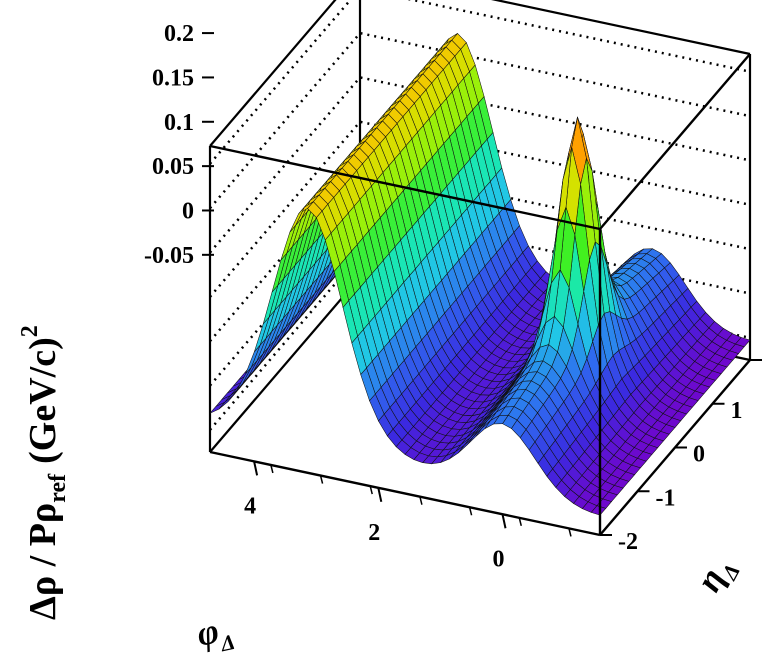 The width and height of the screenshot is (768, 663). I want to click on y-axis-title-unit: (GeV/c), so click(43, 400).